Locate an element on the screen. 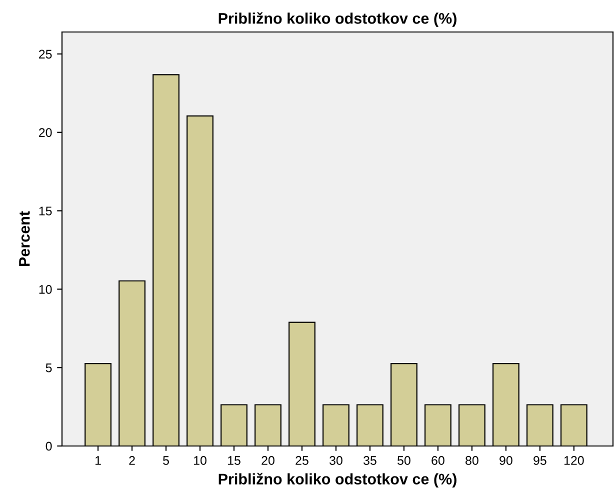 The image size is (614, 496). chart-title: Približno koliko odstotkov ce (%) is located at coordinates (337, 19).